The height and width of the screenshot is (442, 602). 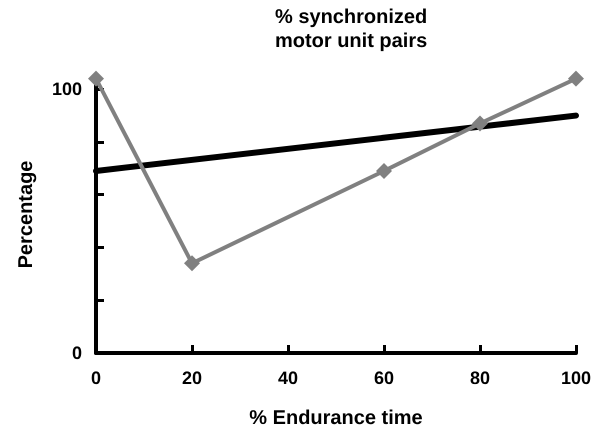 What do you see at coordinates (351, 29) in the screenshot?
I see `chart-title: % synchronized motor unit pairs` at bounding box center [351, 29].